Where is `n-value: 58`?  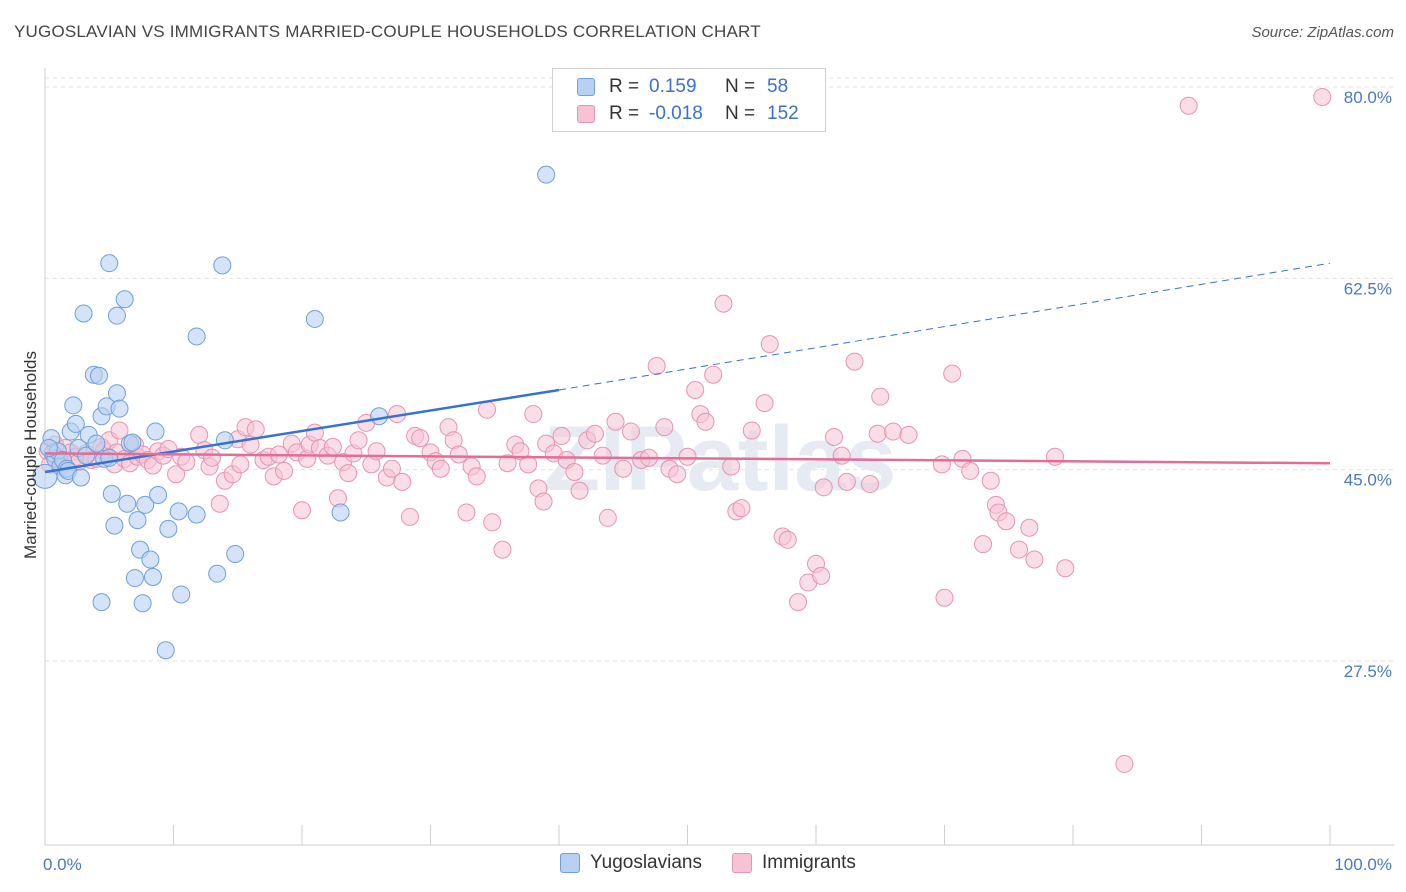
n-value: 58 is located at coordinates (778, 86).